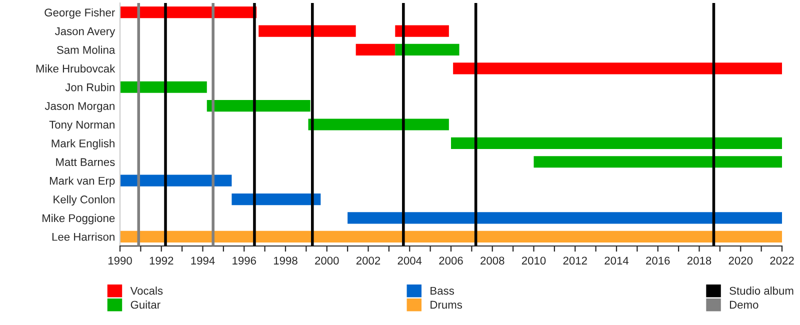 The height and width of the screenshot is (325, 800). I want to click on x-tick-label: 2018, so click(699, 260).